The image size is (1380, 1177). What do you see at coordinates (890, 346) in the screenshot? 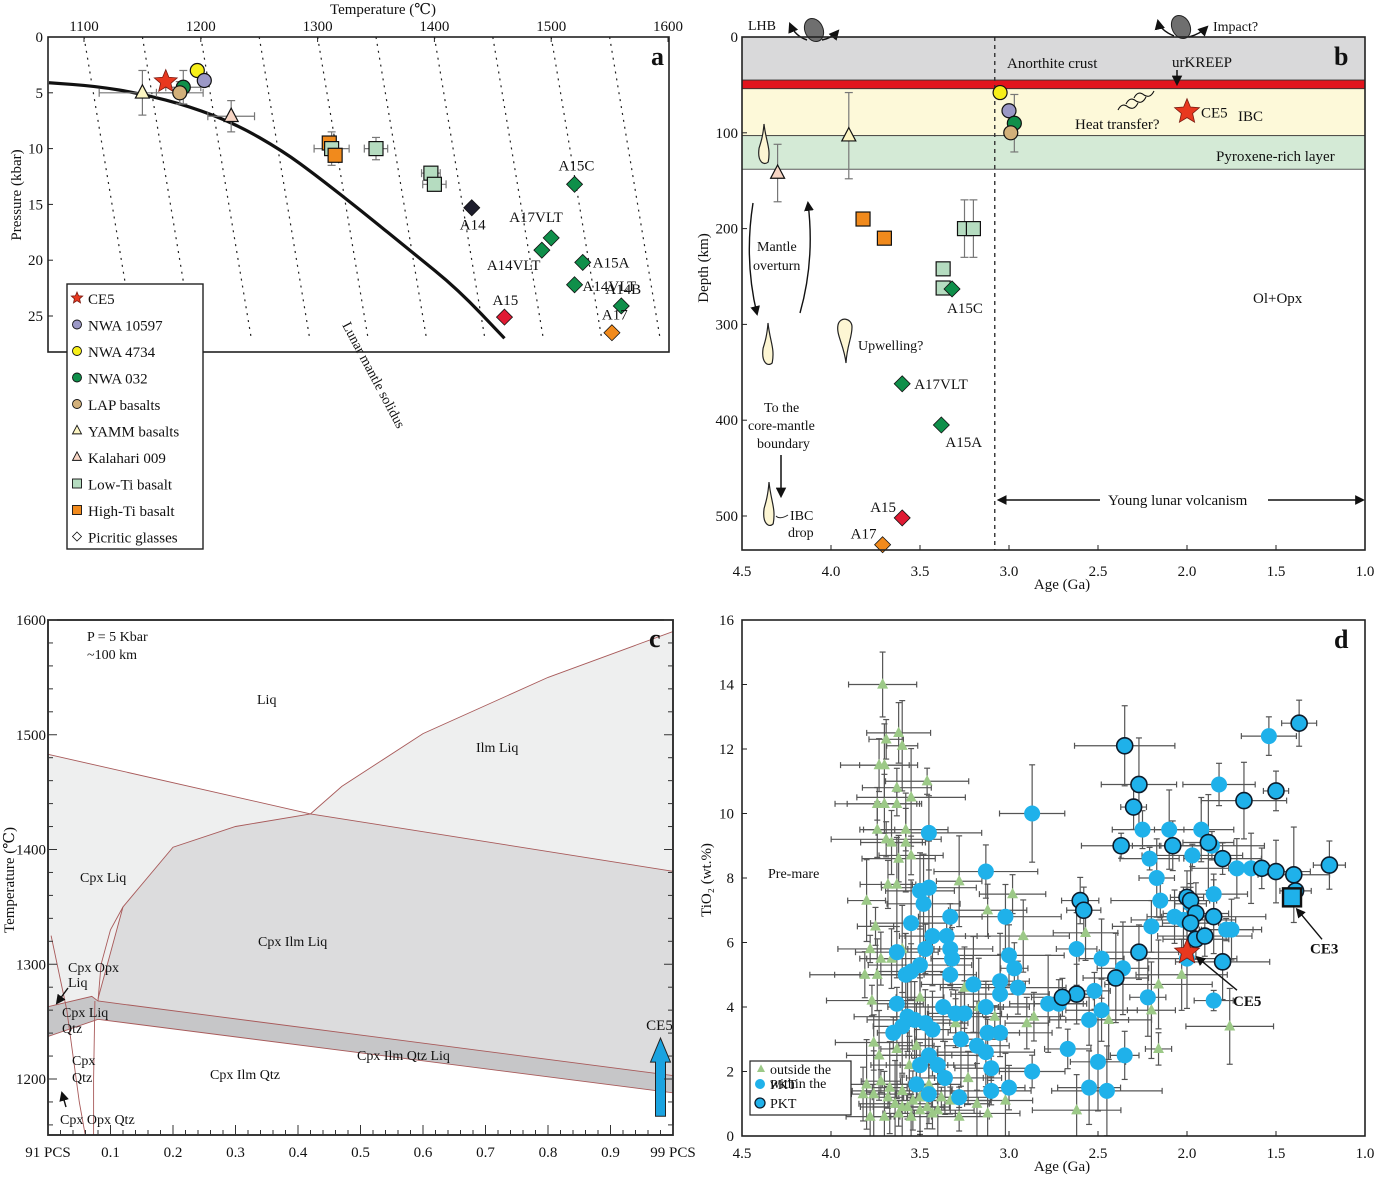
I see `upwelling-label: Upwelling?` at bounding box center [890, 346].